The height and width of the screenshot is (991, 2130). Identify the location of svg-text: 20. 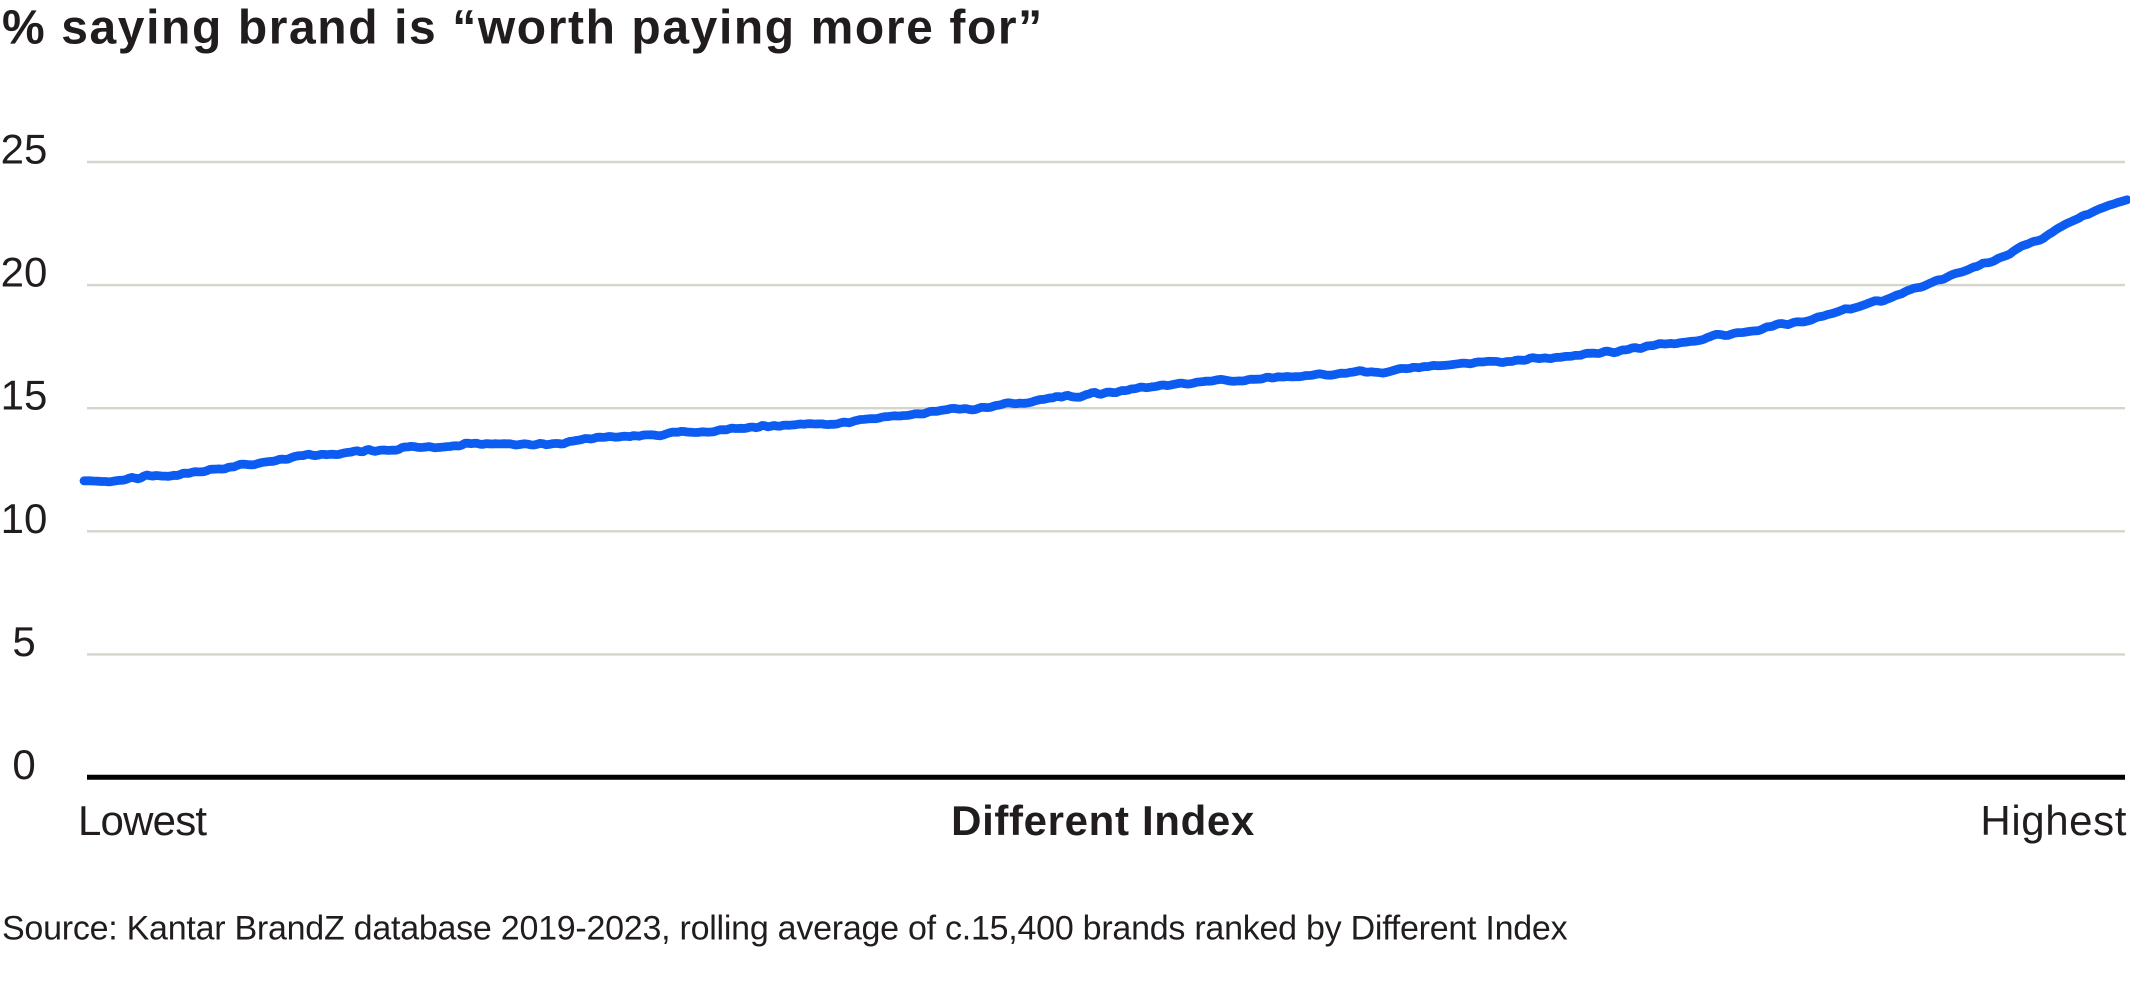
(24, 272).